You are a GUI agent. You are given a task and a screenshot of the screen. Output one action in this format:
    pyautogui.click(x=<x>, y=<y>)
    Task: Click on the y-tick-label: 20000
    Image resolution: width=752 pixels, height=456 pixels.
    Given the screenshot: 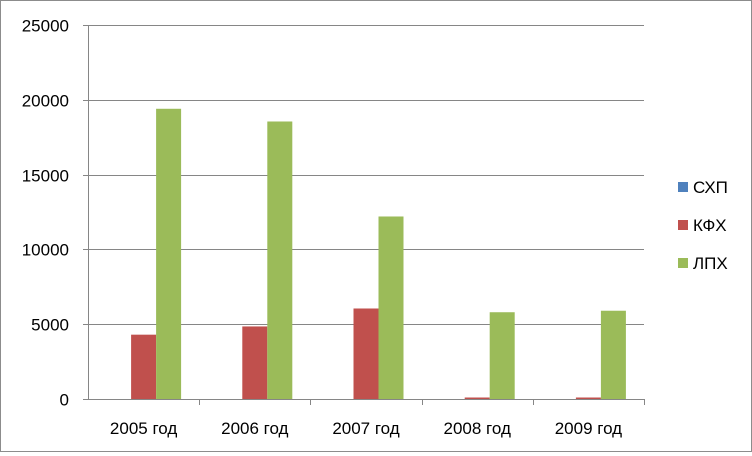 What is the action you would take?
    pyautogui.click(x=45, y=101)
    